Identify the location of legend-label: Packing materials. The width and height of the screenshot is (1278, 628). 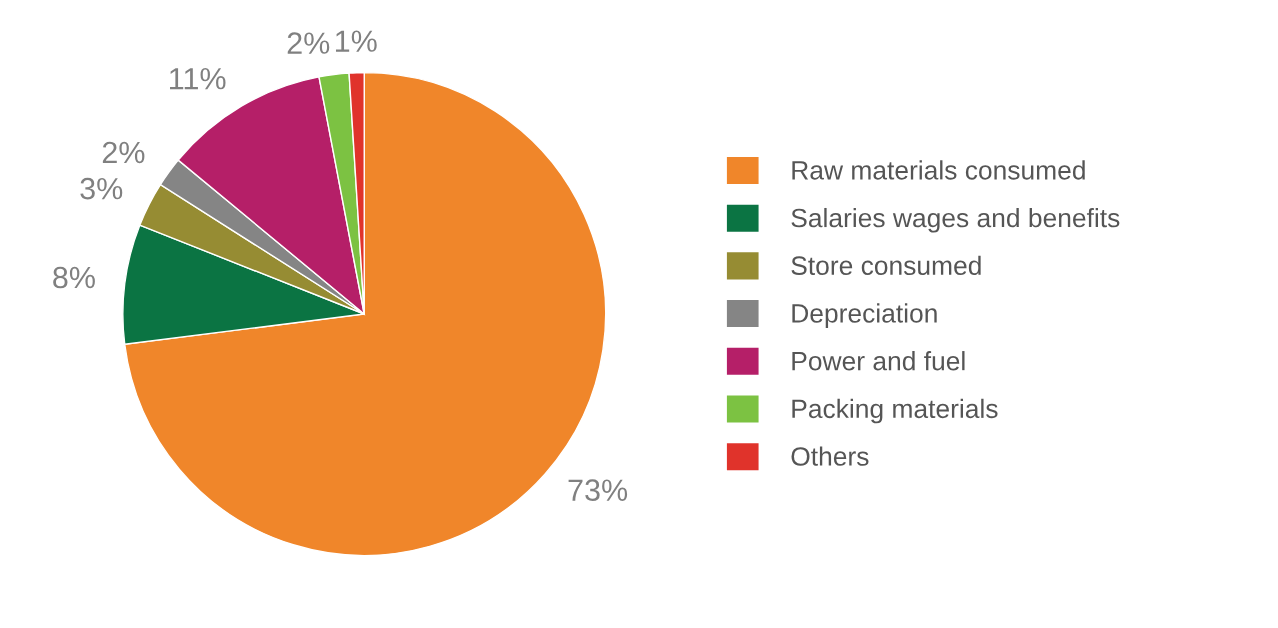
(895, 411).